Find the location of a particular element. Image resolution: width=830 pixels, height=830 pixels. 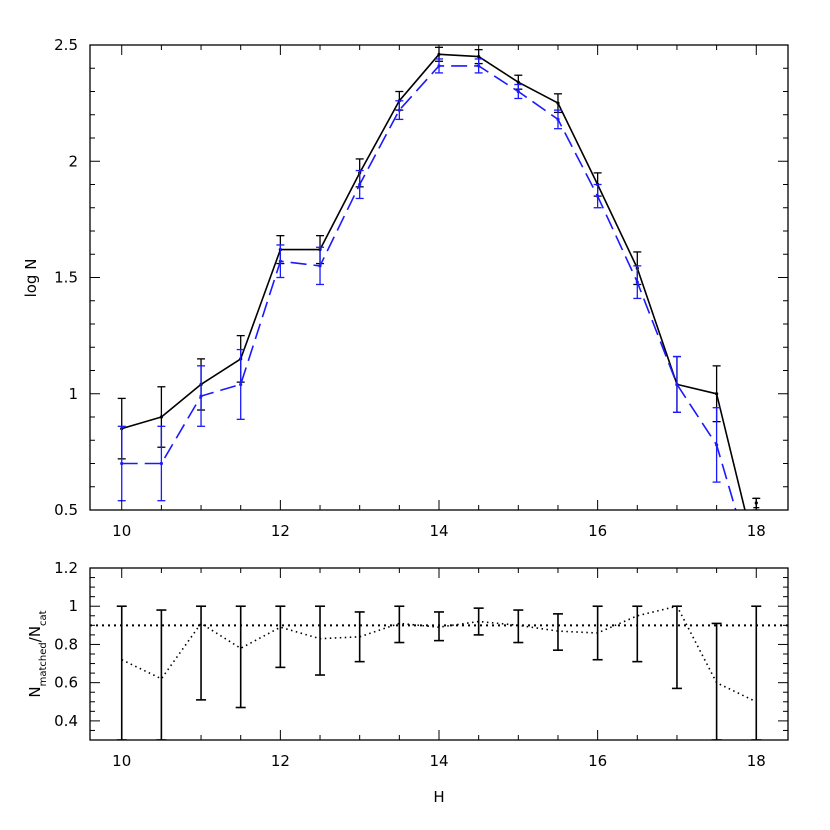

top-y-tick-label: 2.5 is located at coordinates (66, 45).